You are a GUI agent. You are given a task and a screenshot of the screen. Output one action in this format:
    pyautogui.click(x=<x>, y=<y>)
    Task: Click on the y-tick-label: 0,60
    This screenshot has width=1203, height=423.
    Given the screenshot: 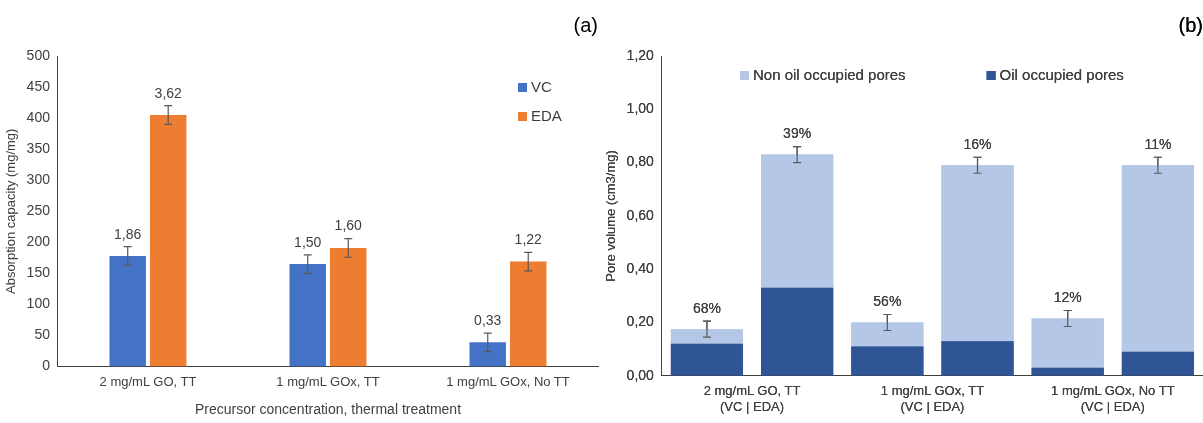 What is the action you would take?
    pyautogui.click(x=640, y=214)
    